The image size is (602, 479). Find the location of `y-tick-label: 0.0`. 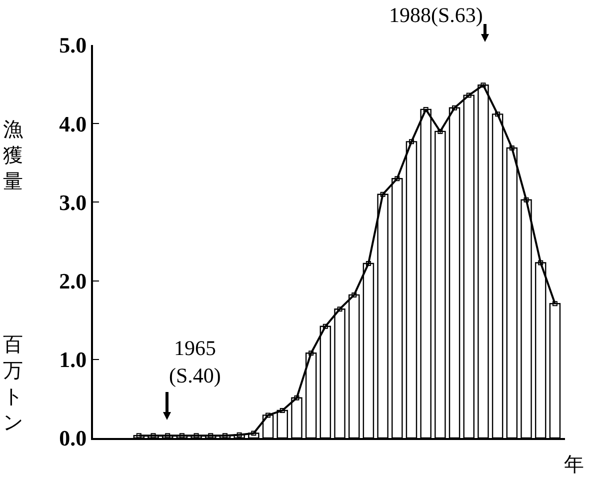

y-tick-label: 0.0 is located at coordinates (73, 438).